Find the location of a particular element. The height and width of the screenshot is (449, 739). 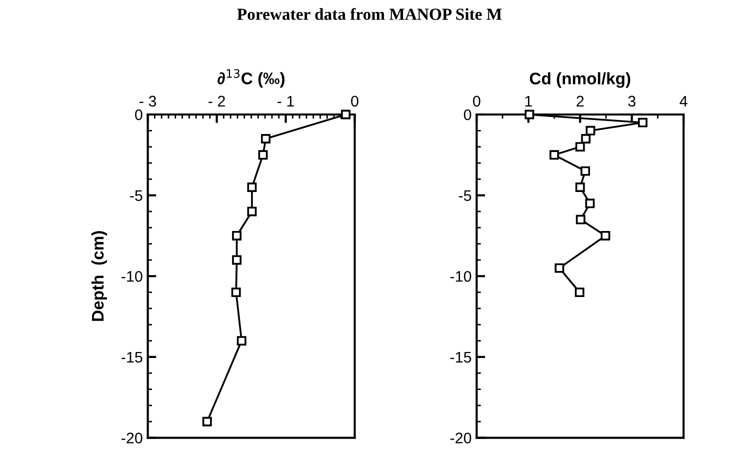

x-tick-label: - 2 is located at coordinates (216, 101).